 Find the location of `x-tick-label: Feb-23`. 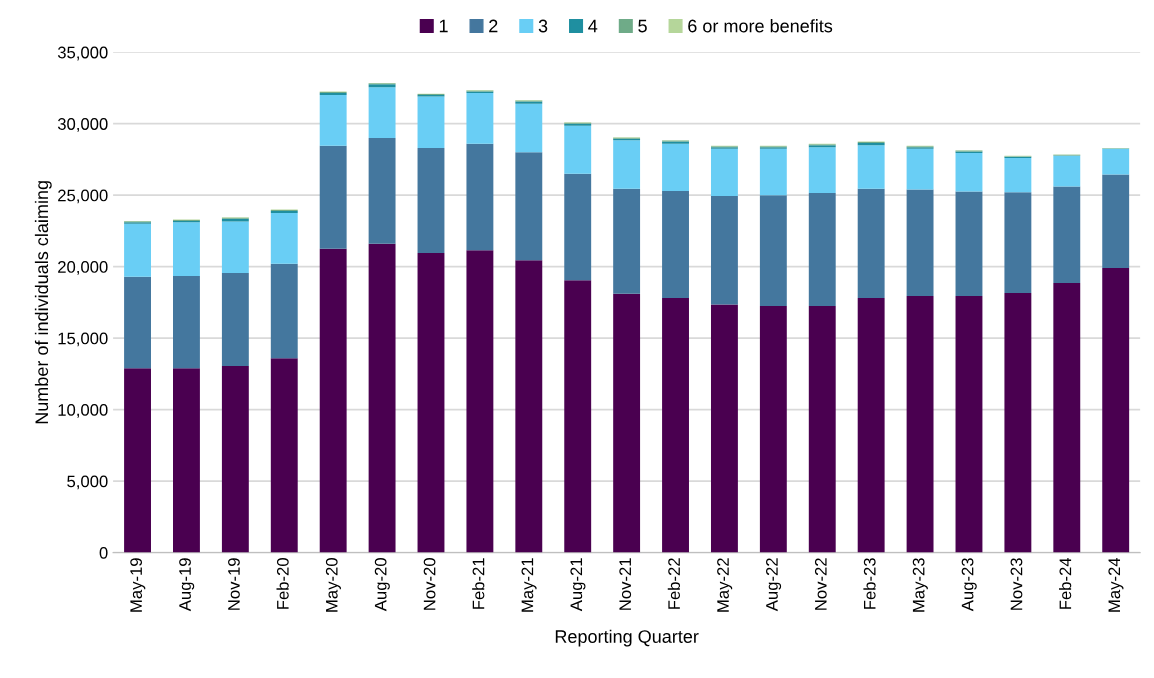

x-tick-label: Feb-23 is located at coordinates (869, 583).